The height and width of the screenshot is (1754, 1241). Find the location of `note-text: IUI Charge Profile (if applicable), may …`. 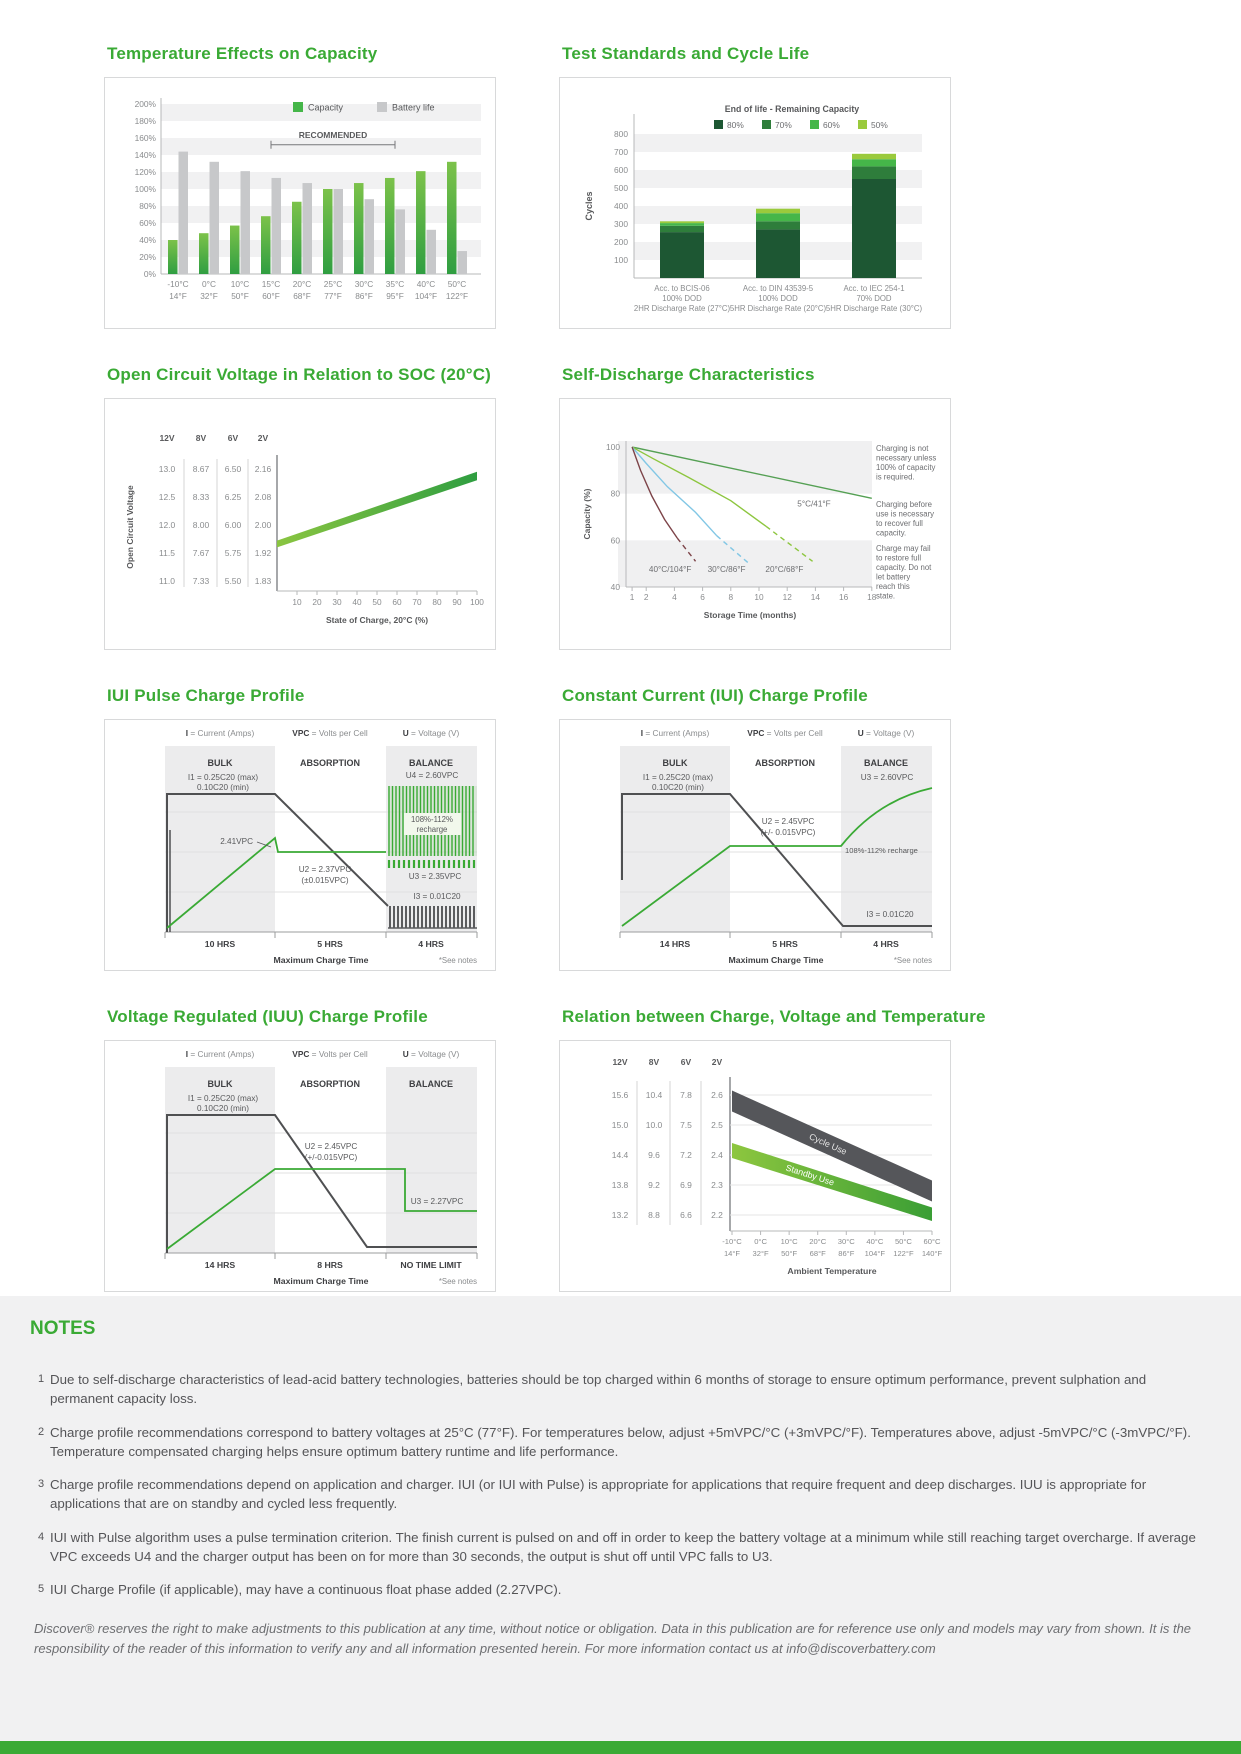

note-text: IUI Charge Profile (if applicable), may … is located at coordinates (306, 1590).